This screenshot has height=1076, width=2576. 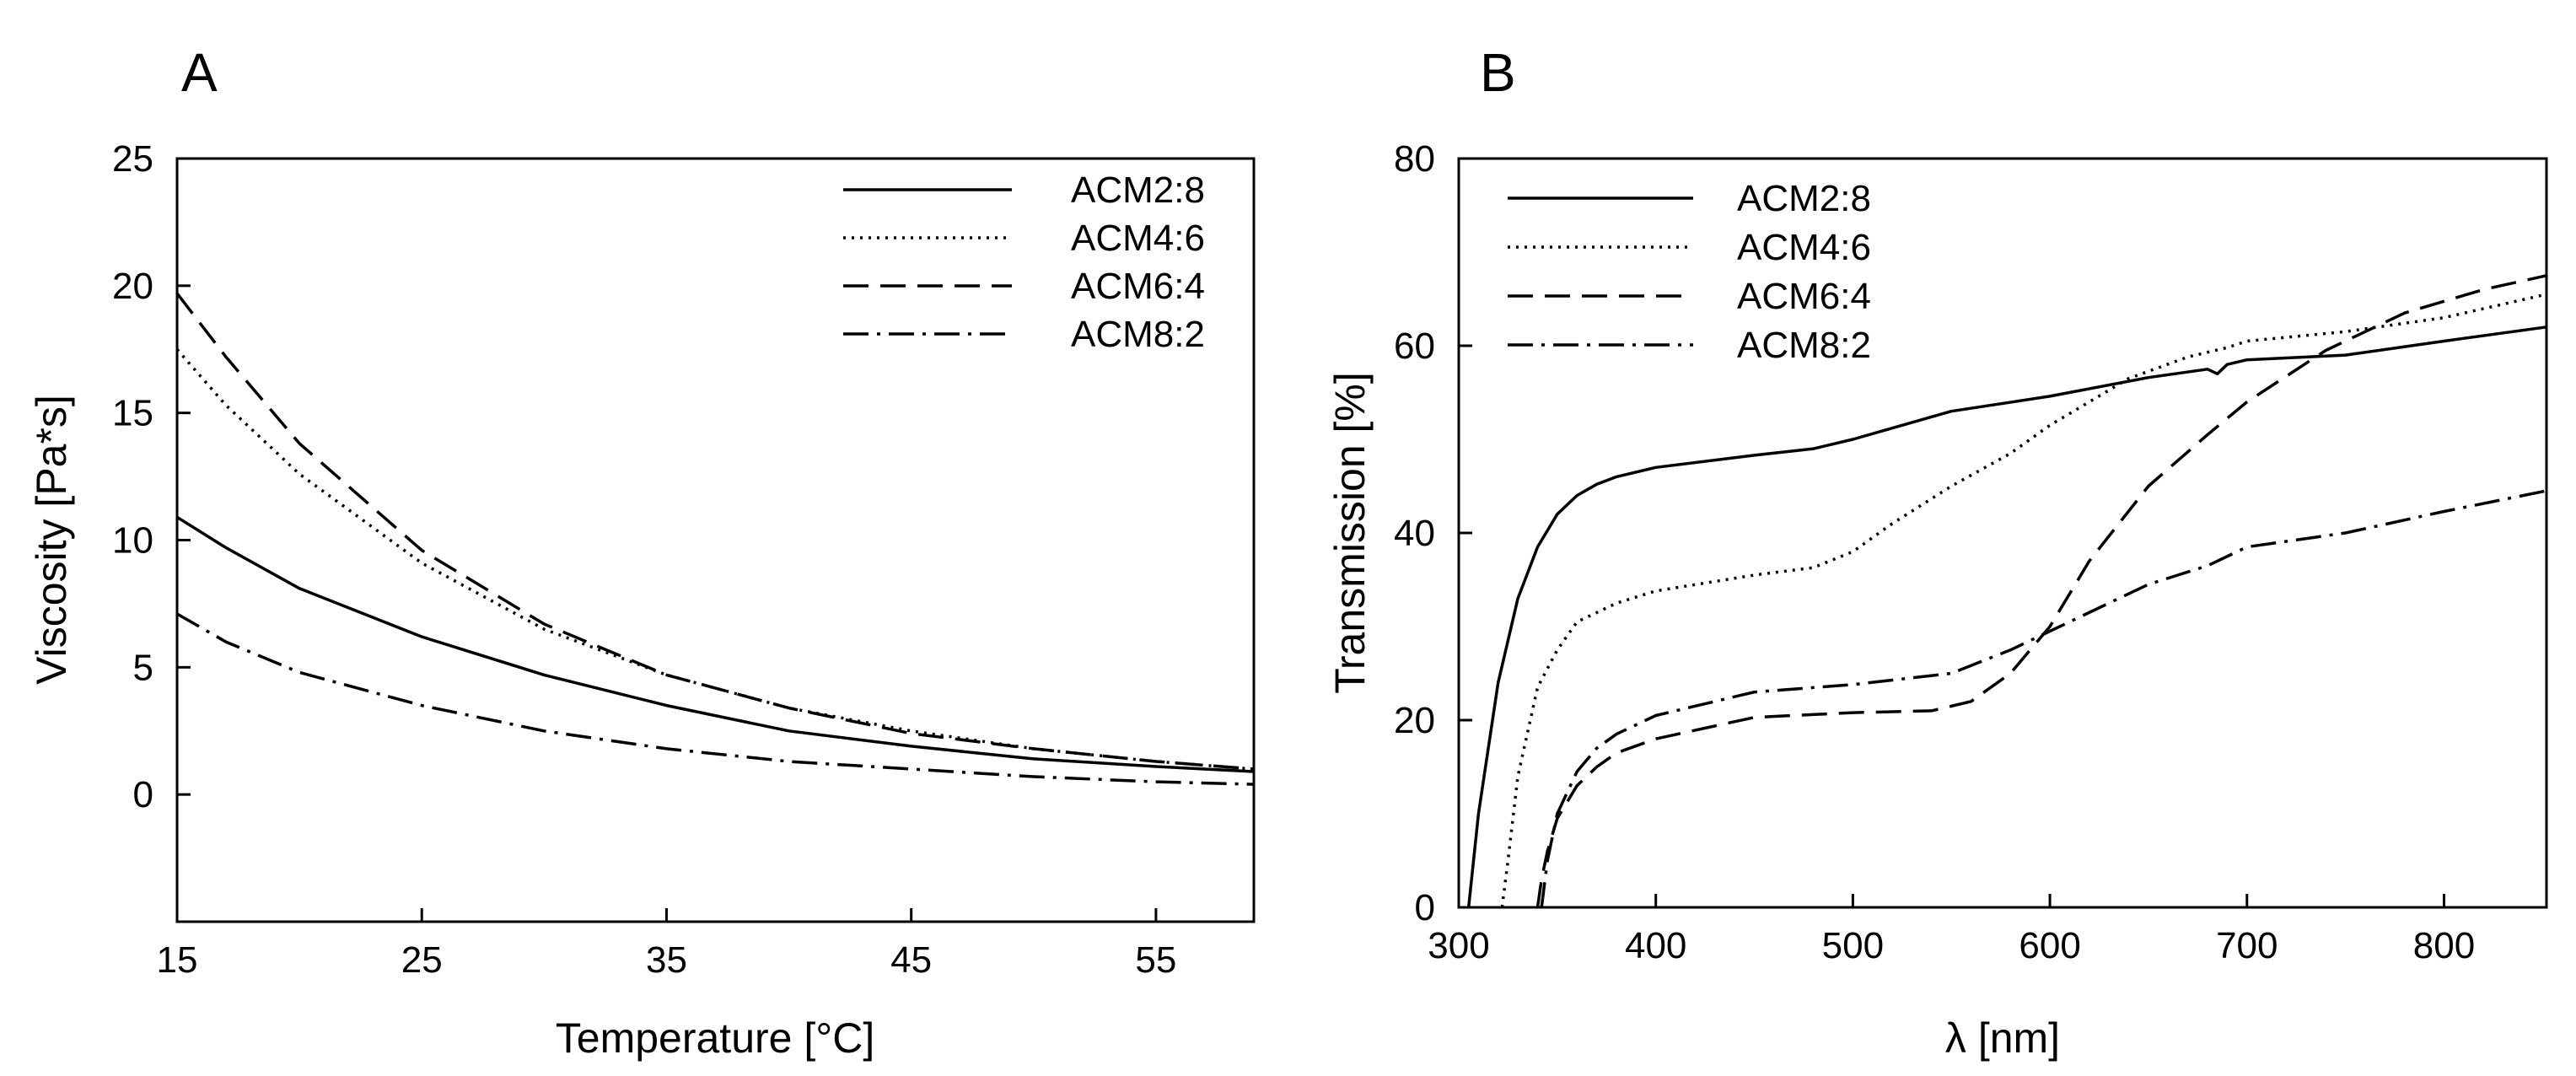 What do you see at coordinates (1350, 533) in the screenshot?
I see `y-axis-title-b: Transmission [%]` at bounding box center [1350, 533].